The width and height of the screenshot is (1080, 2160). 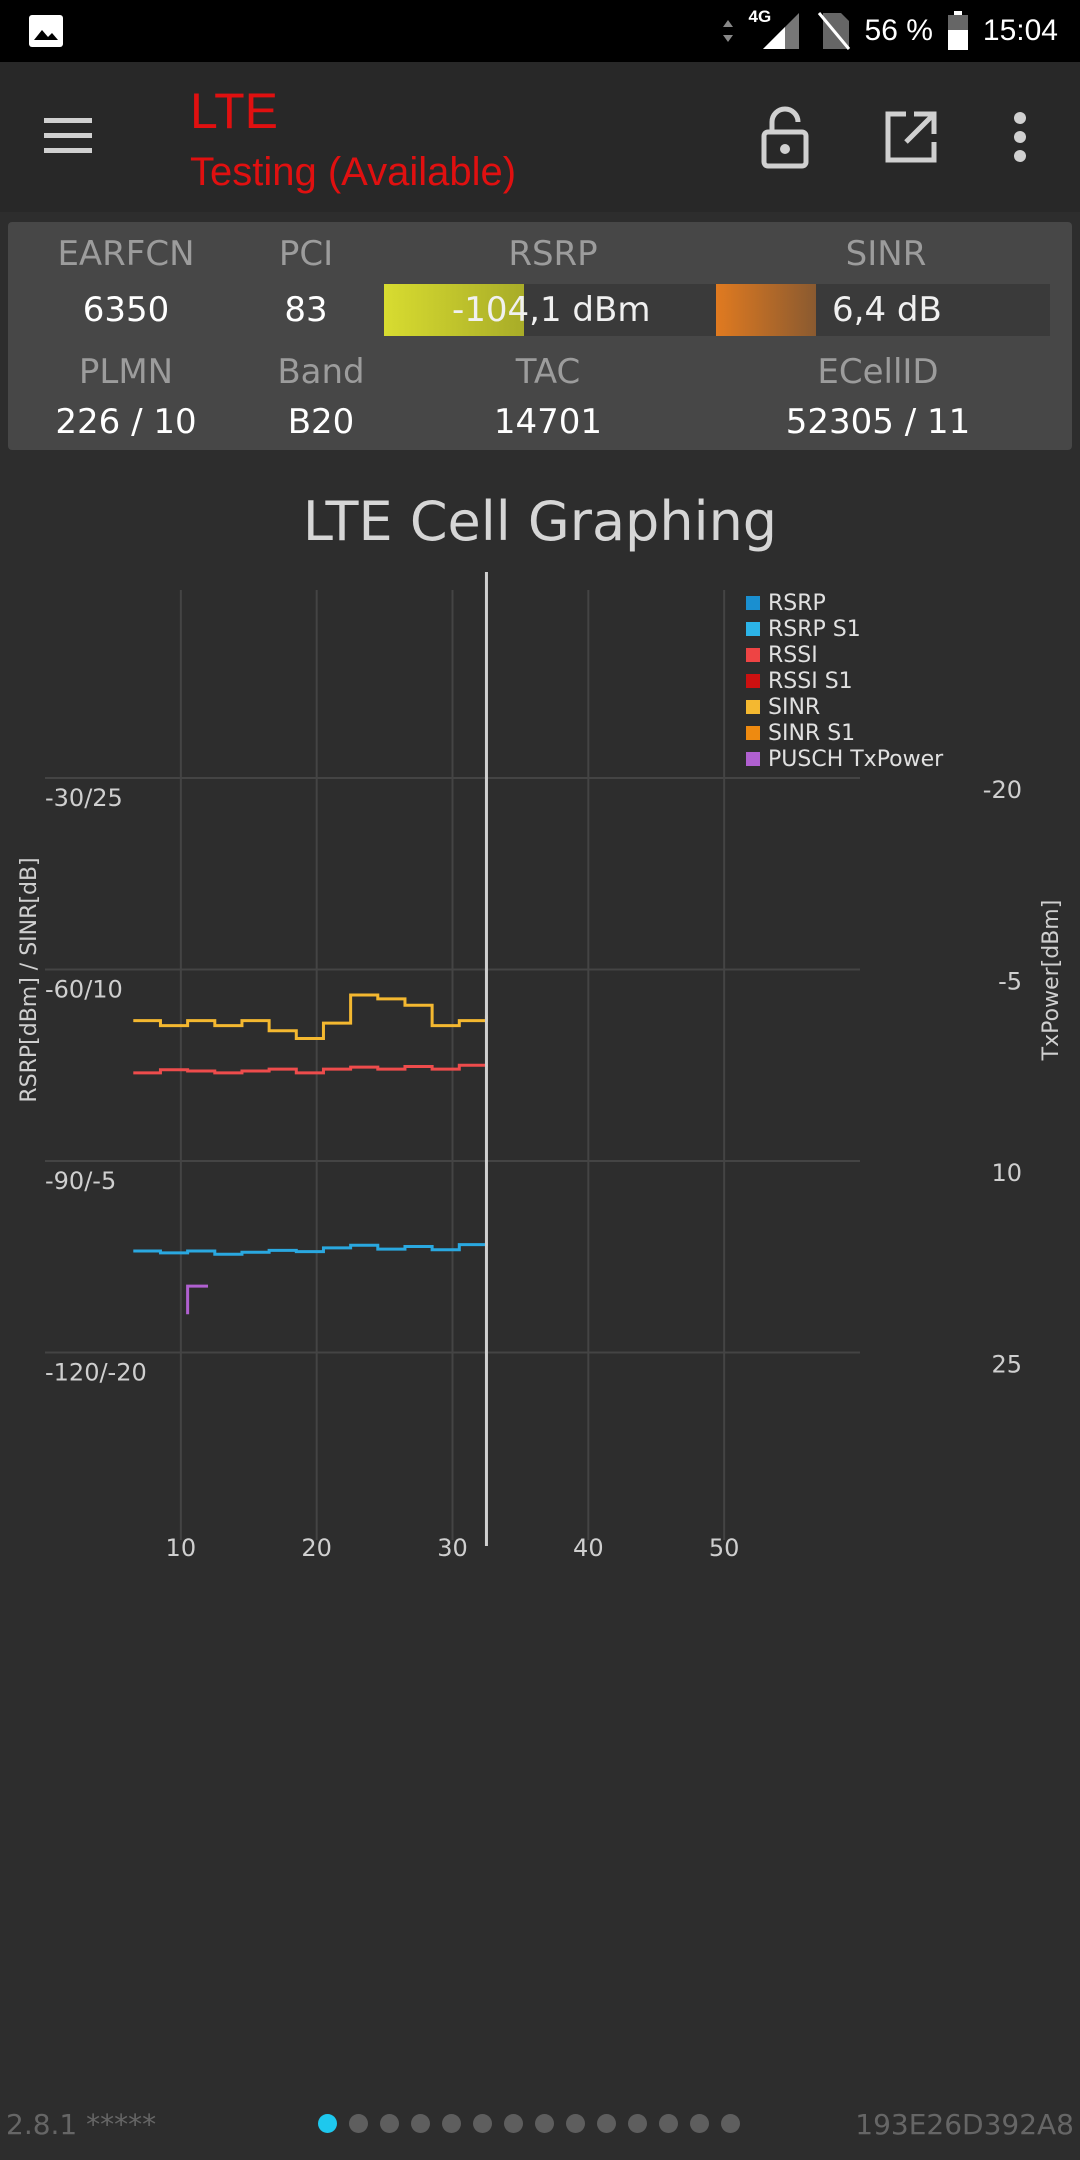 I want to click on app-toolbar: LTE Testing (Available), so click(x=540, y=137).